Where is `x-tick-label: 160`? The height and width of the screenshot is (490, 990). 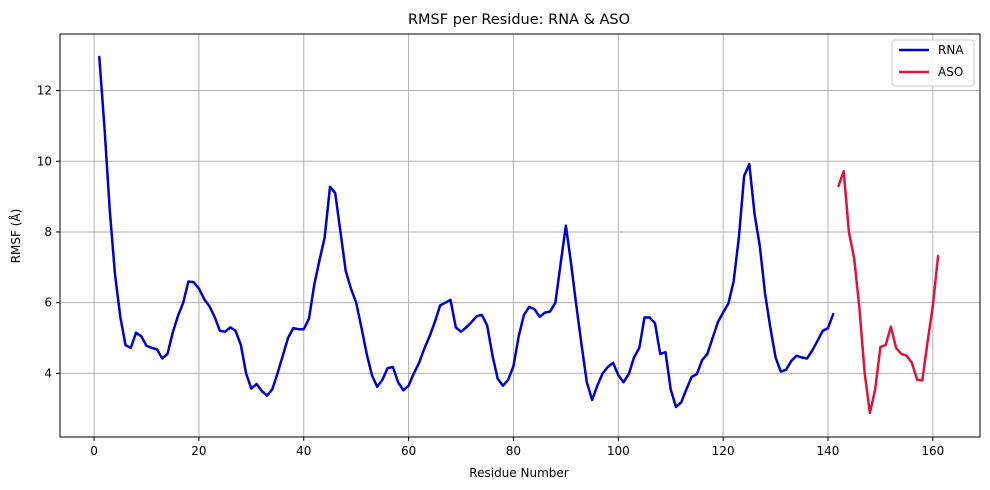 x-tick-label: 160 is located at coordinates (932, 451).